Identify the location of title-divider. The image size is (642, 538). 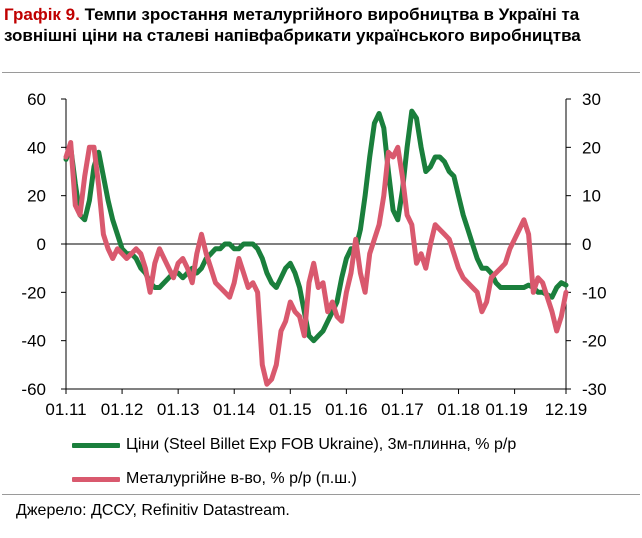
(321, 72).